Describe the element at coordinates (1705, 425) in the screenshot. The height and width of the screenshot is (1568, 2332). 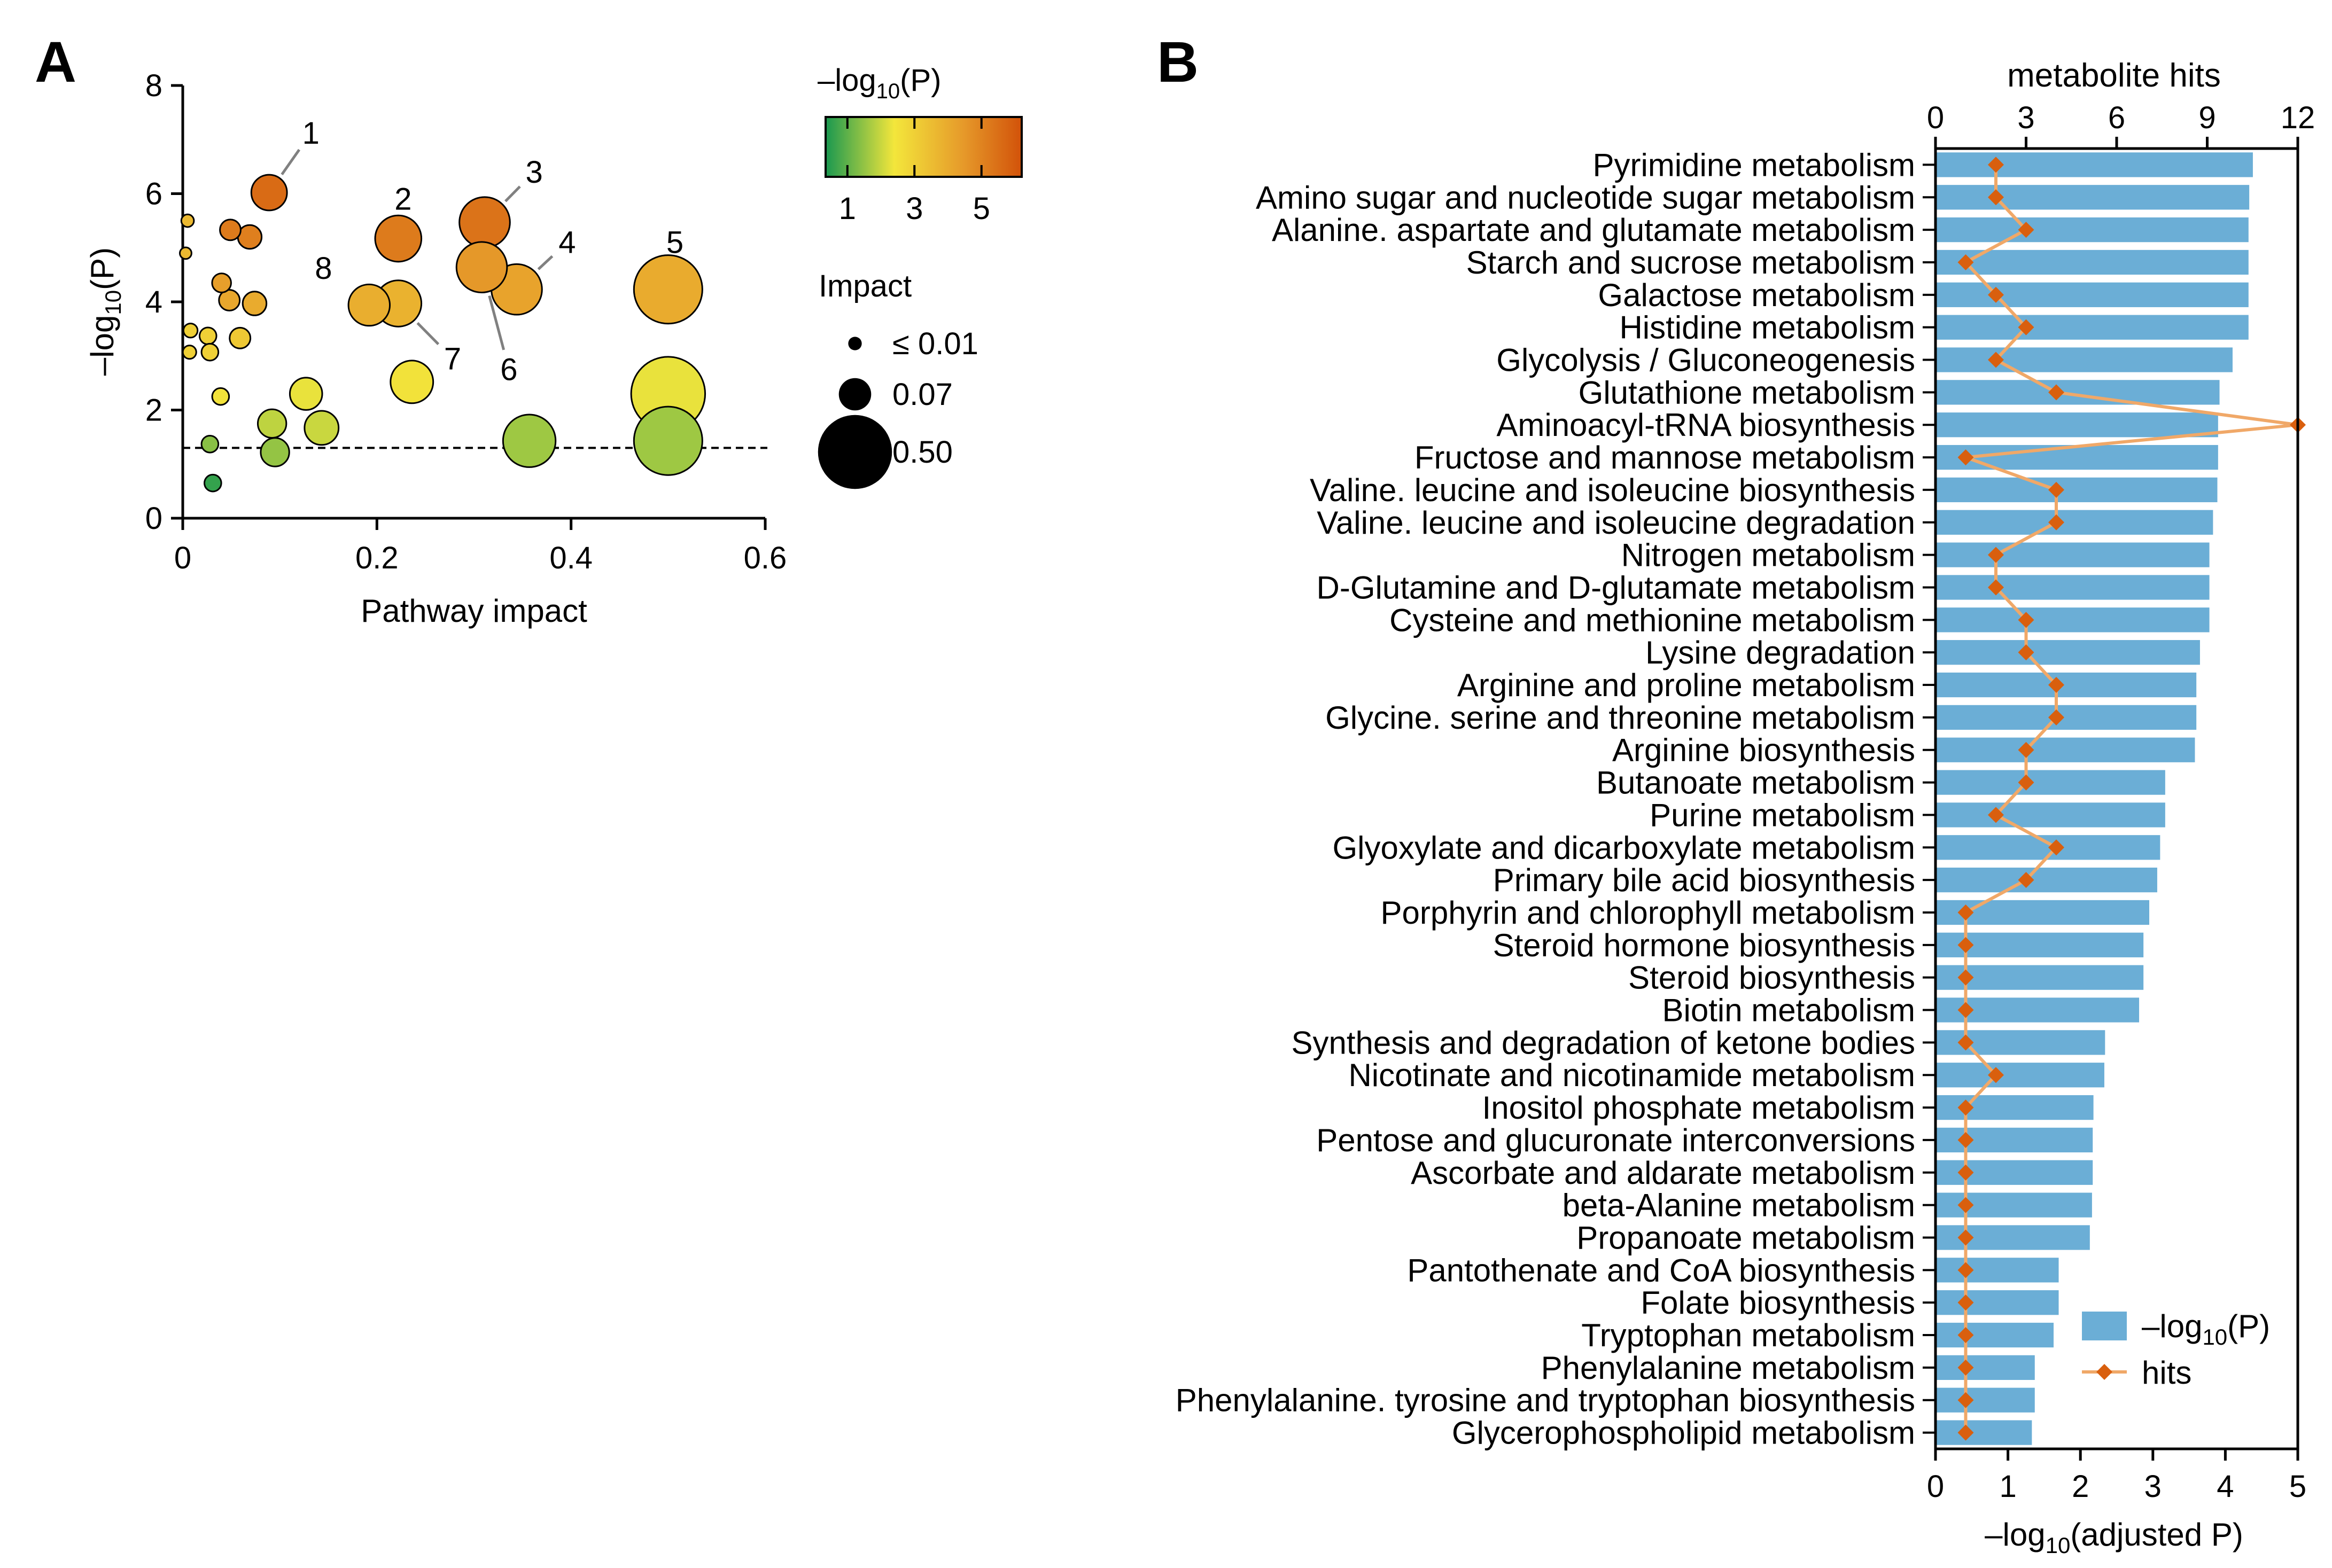
I see `category-label: Aminoacyl-tRNA biosynthesis` at that location.